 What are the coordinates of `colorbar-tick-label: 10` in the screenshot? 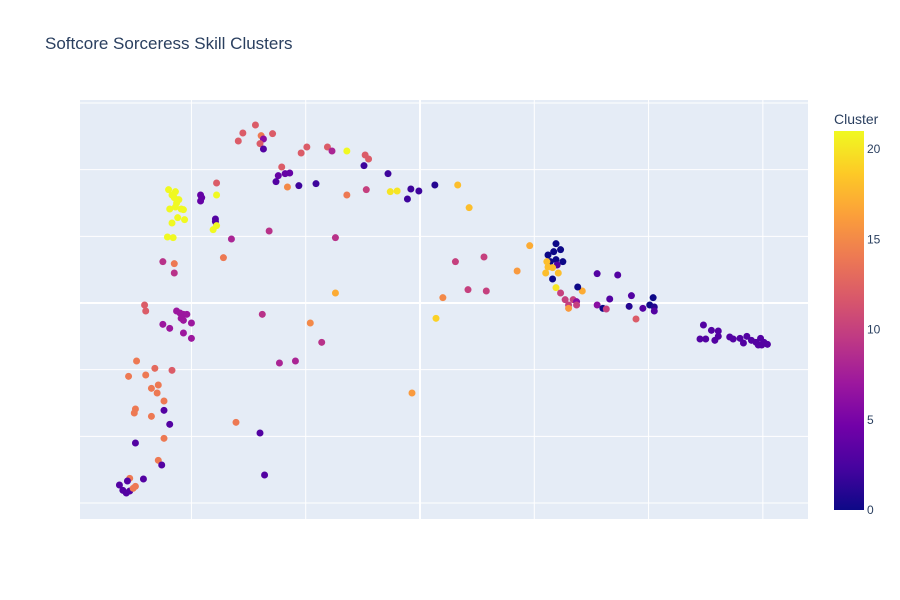 It's located at (874, 330).